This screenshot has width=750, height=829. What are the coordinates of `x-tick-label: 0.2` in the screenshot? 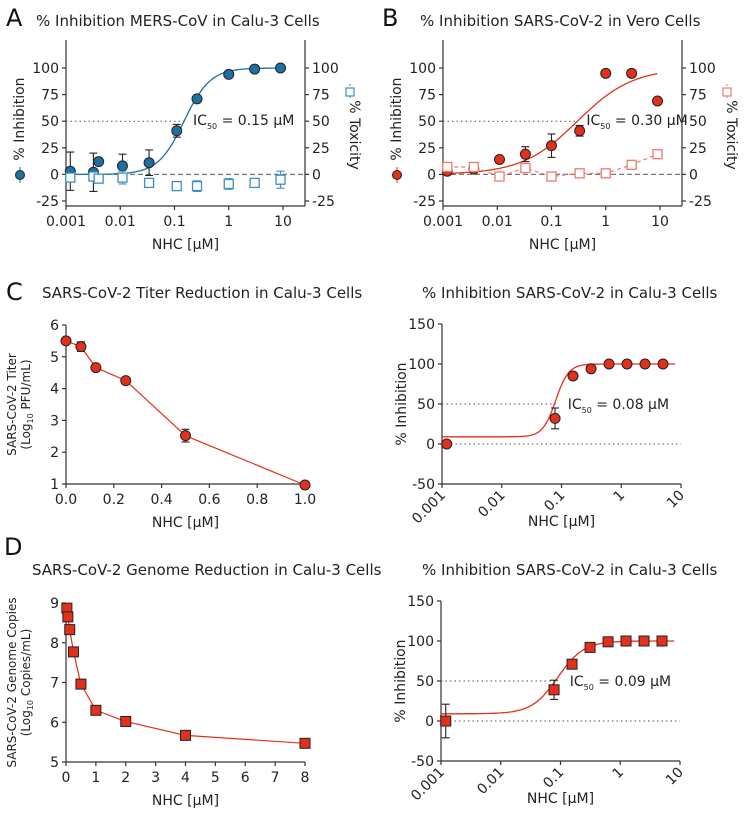 It's located at (114, 500).